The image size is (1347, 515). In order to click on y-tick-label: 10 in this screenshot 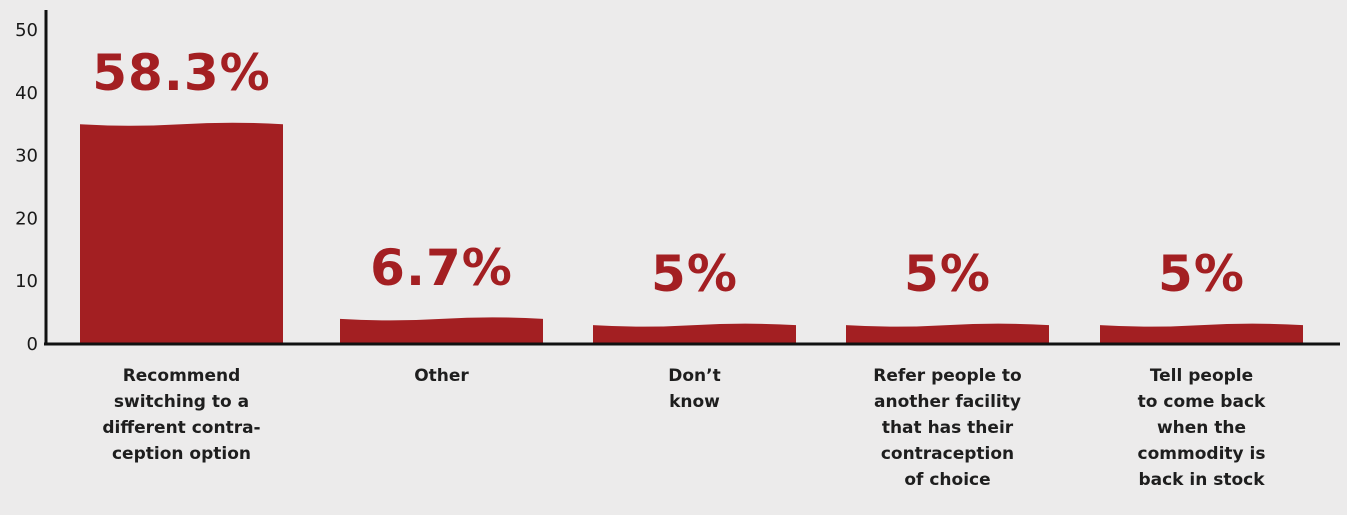, I will do `click(26, 281)`.